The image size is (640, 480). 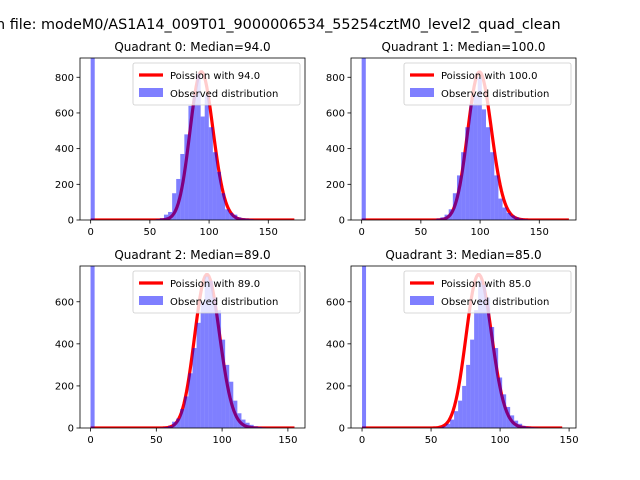 I want to click on subplot-title: Quadrant 0: Median=94.0, so click(x=192, y=47).